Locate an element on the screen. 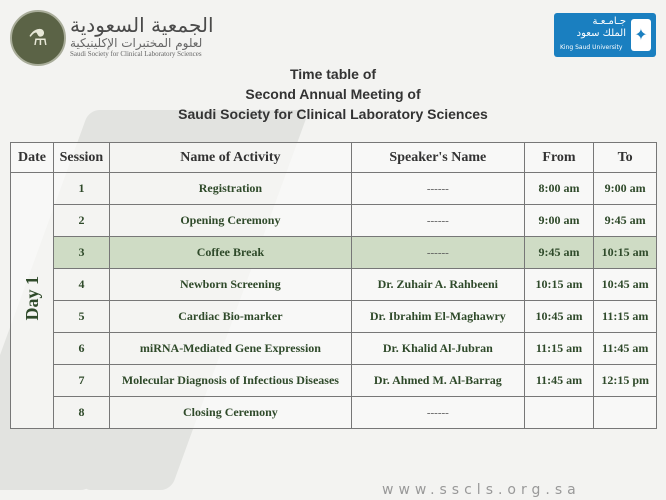 Image resolution: width=666 pixels, height=500 pixels. ksu-arabic-2: الملك سعود is located at coordinates (601, 33).